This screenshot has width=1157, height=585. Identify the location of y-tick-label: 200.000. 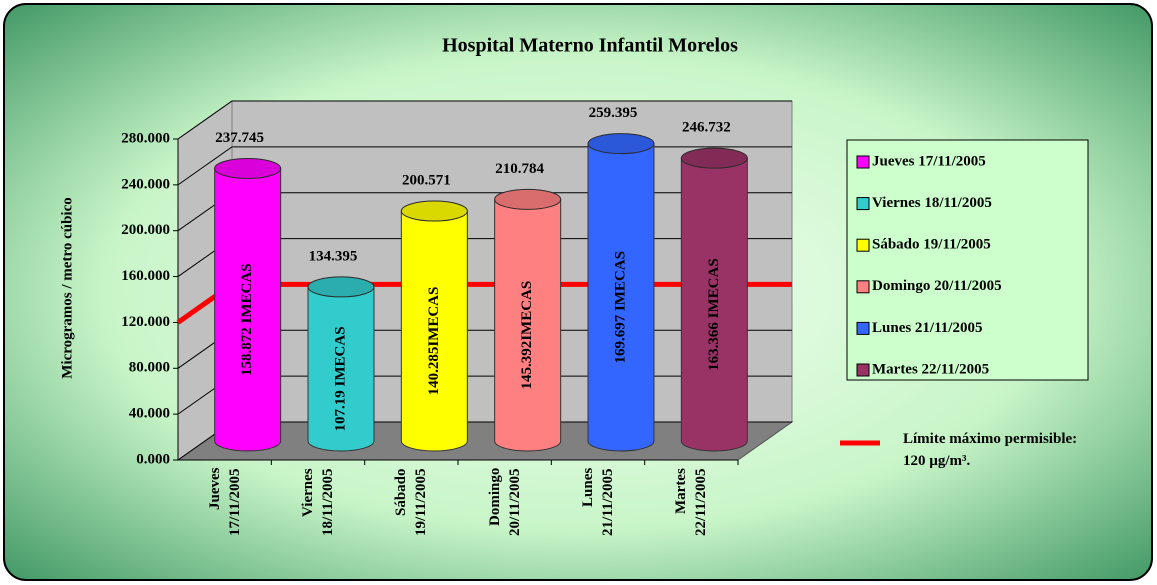
(145, 230).